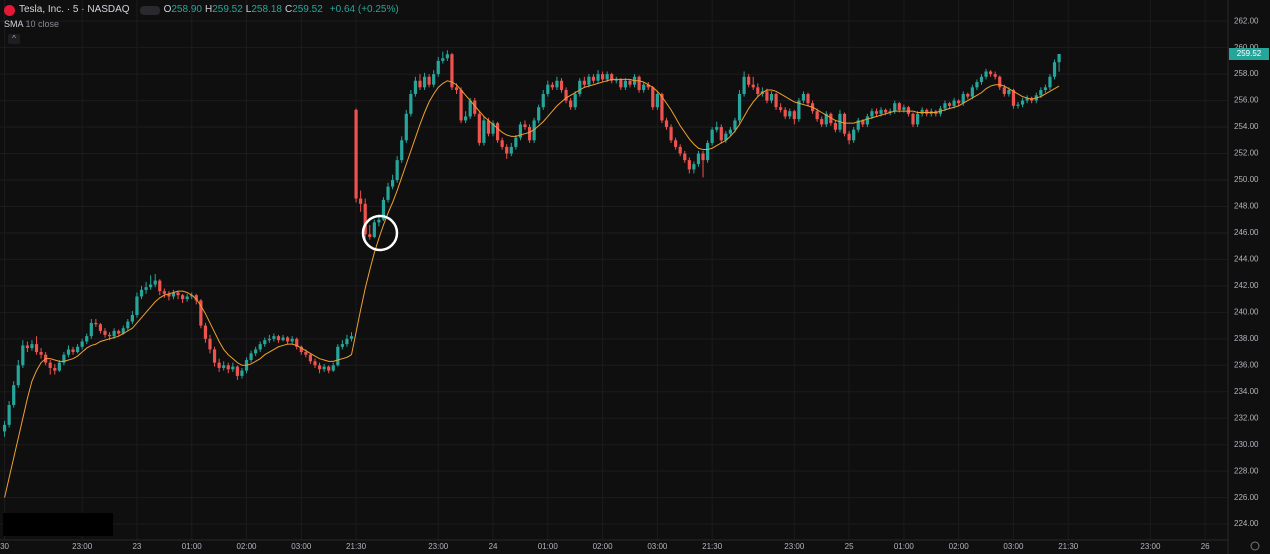  I want to click on y-tick-label: 236.00, so click(1246, 364).